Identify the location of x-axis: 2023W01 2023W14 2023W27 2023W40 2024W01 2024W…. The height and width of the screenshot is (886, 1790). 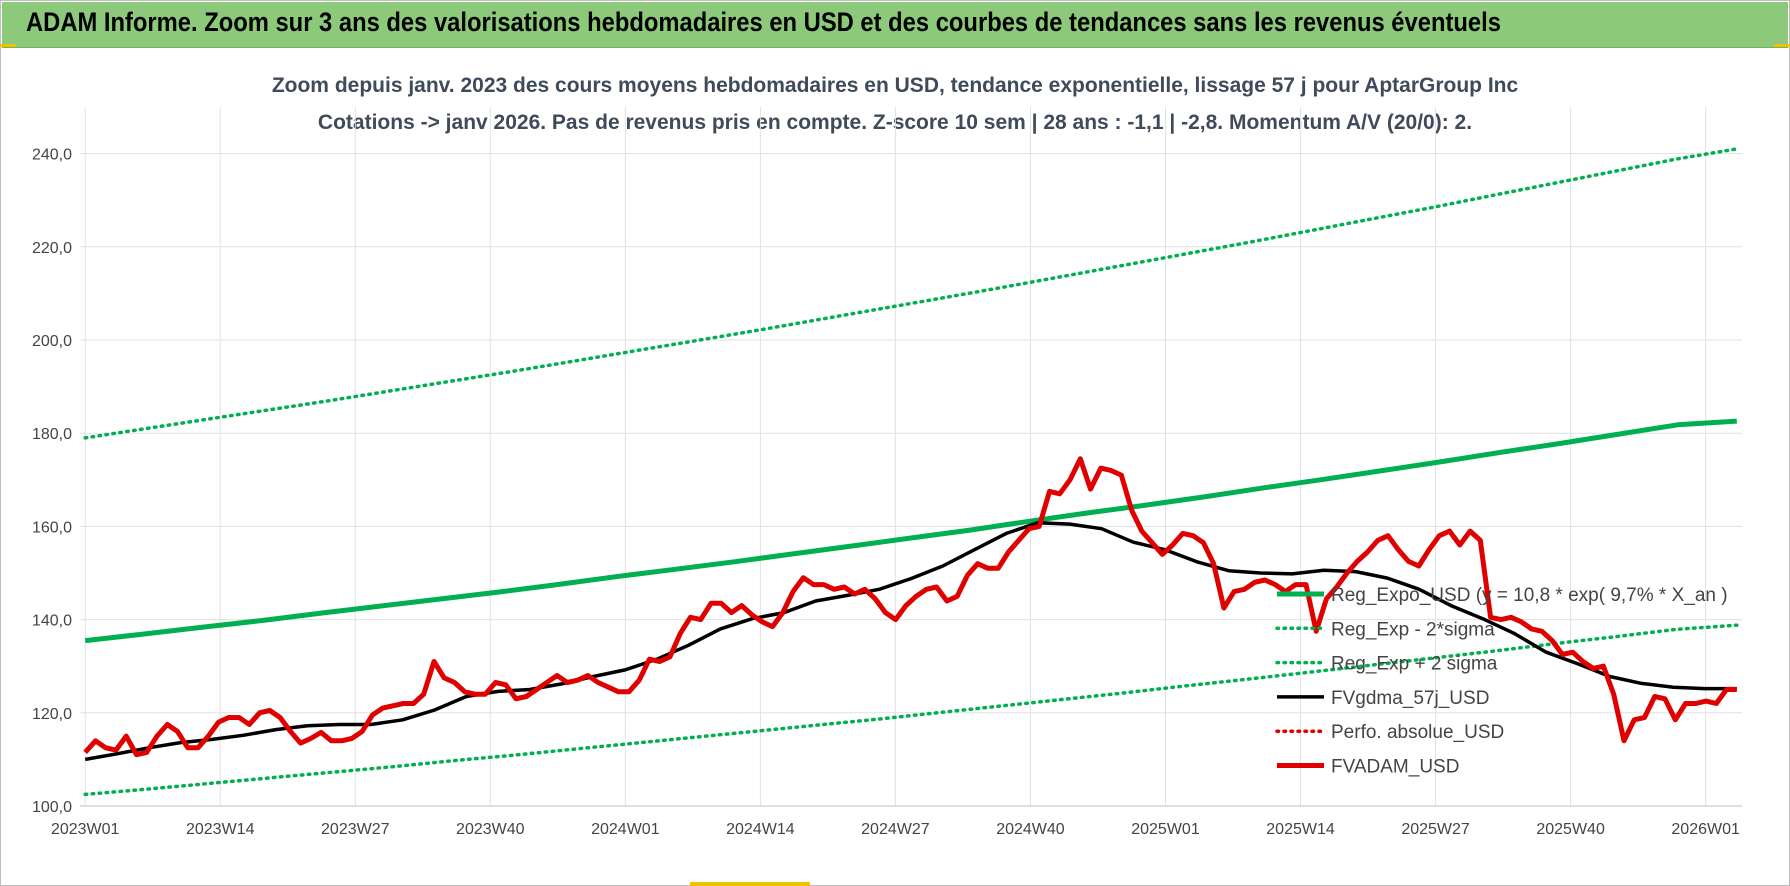
(896, 821).